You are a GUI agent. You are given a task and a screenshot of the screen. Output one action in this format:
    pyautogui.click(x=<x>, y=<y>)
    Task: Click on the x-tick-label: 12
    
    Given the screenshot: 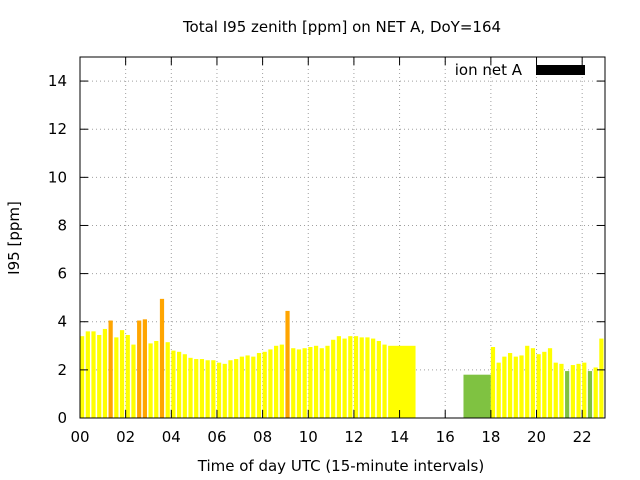 What is the action you would take?
    pyautogui.click(x=353, y=437)
    